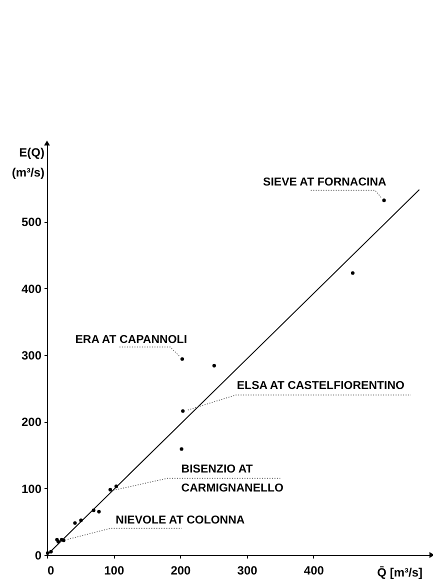  Describe the element at coordinates (324, 182) in the screenshot. I see `annotation: SIEVE AT FORNACINA` at that location.